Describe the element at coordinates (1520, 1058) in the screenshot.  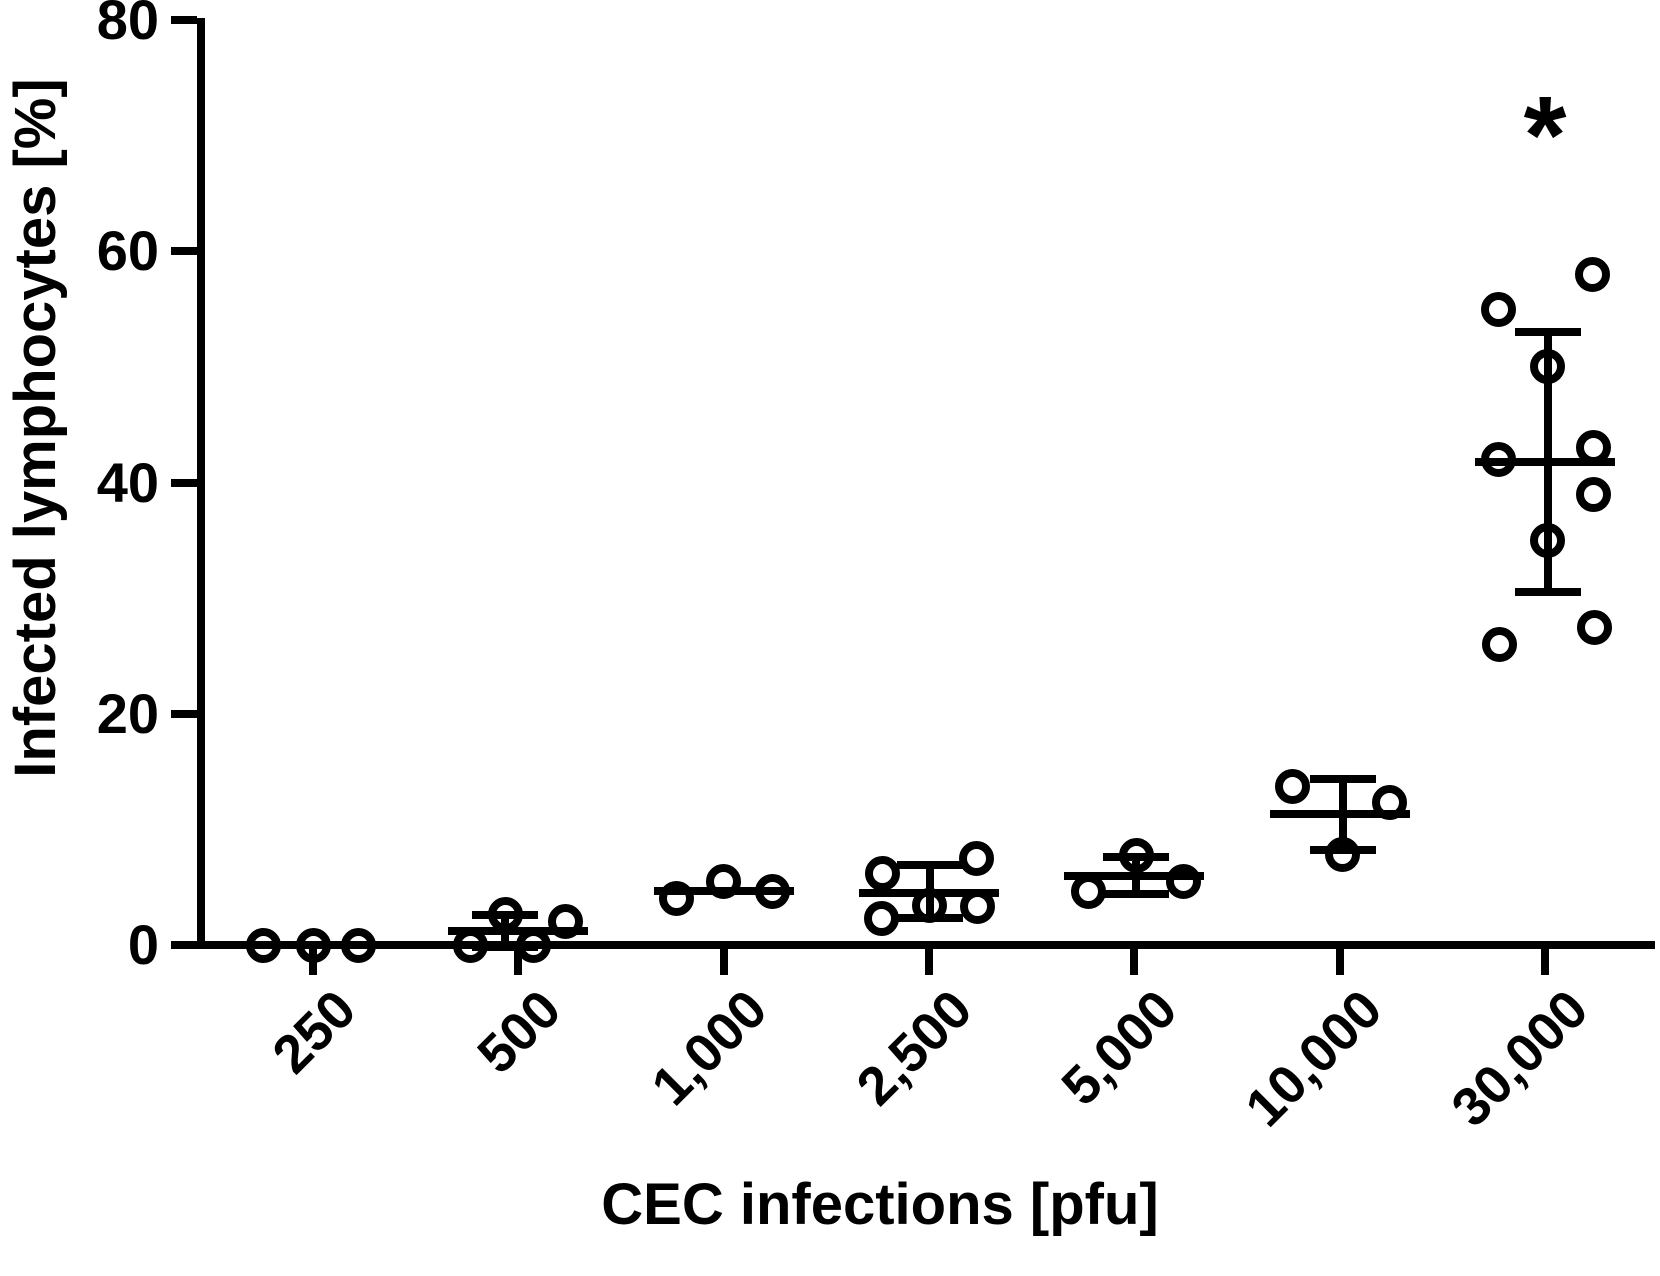
I see `x-tick-label: 30,000` at that location.